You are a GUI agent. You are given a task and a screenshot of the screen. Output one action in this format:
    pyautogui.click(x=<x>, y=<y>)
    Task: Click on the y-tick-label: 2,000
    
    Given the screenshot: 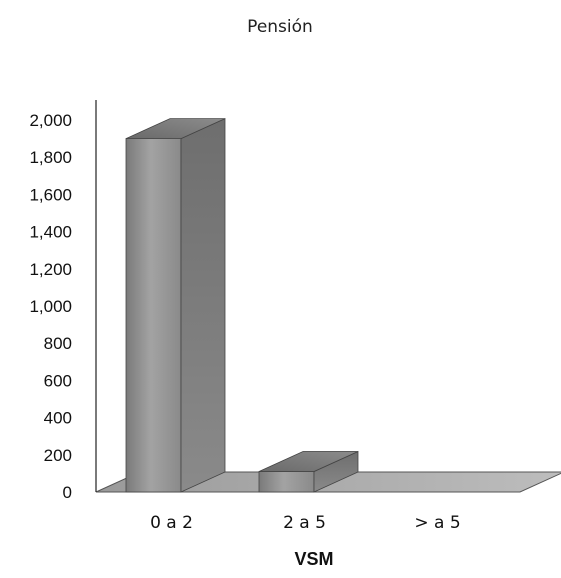 What is the action you would take?
    pyautogui.click(x=50, y=120)
    